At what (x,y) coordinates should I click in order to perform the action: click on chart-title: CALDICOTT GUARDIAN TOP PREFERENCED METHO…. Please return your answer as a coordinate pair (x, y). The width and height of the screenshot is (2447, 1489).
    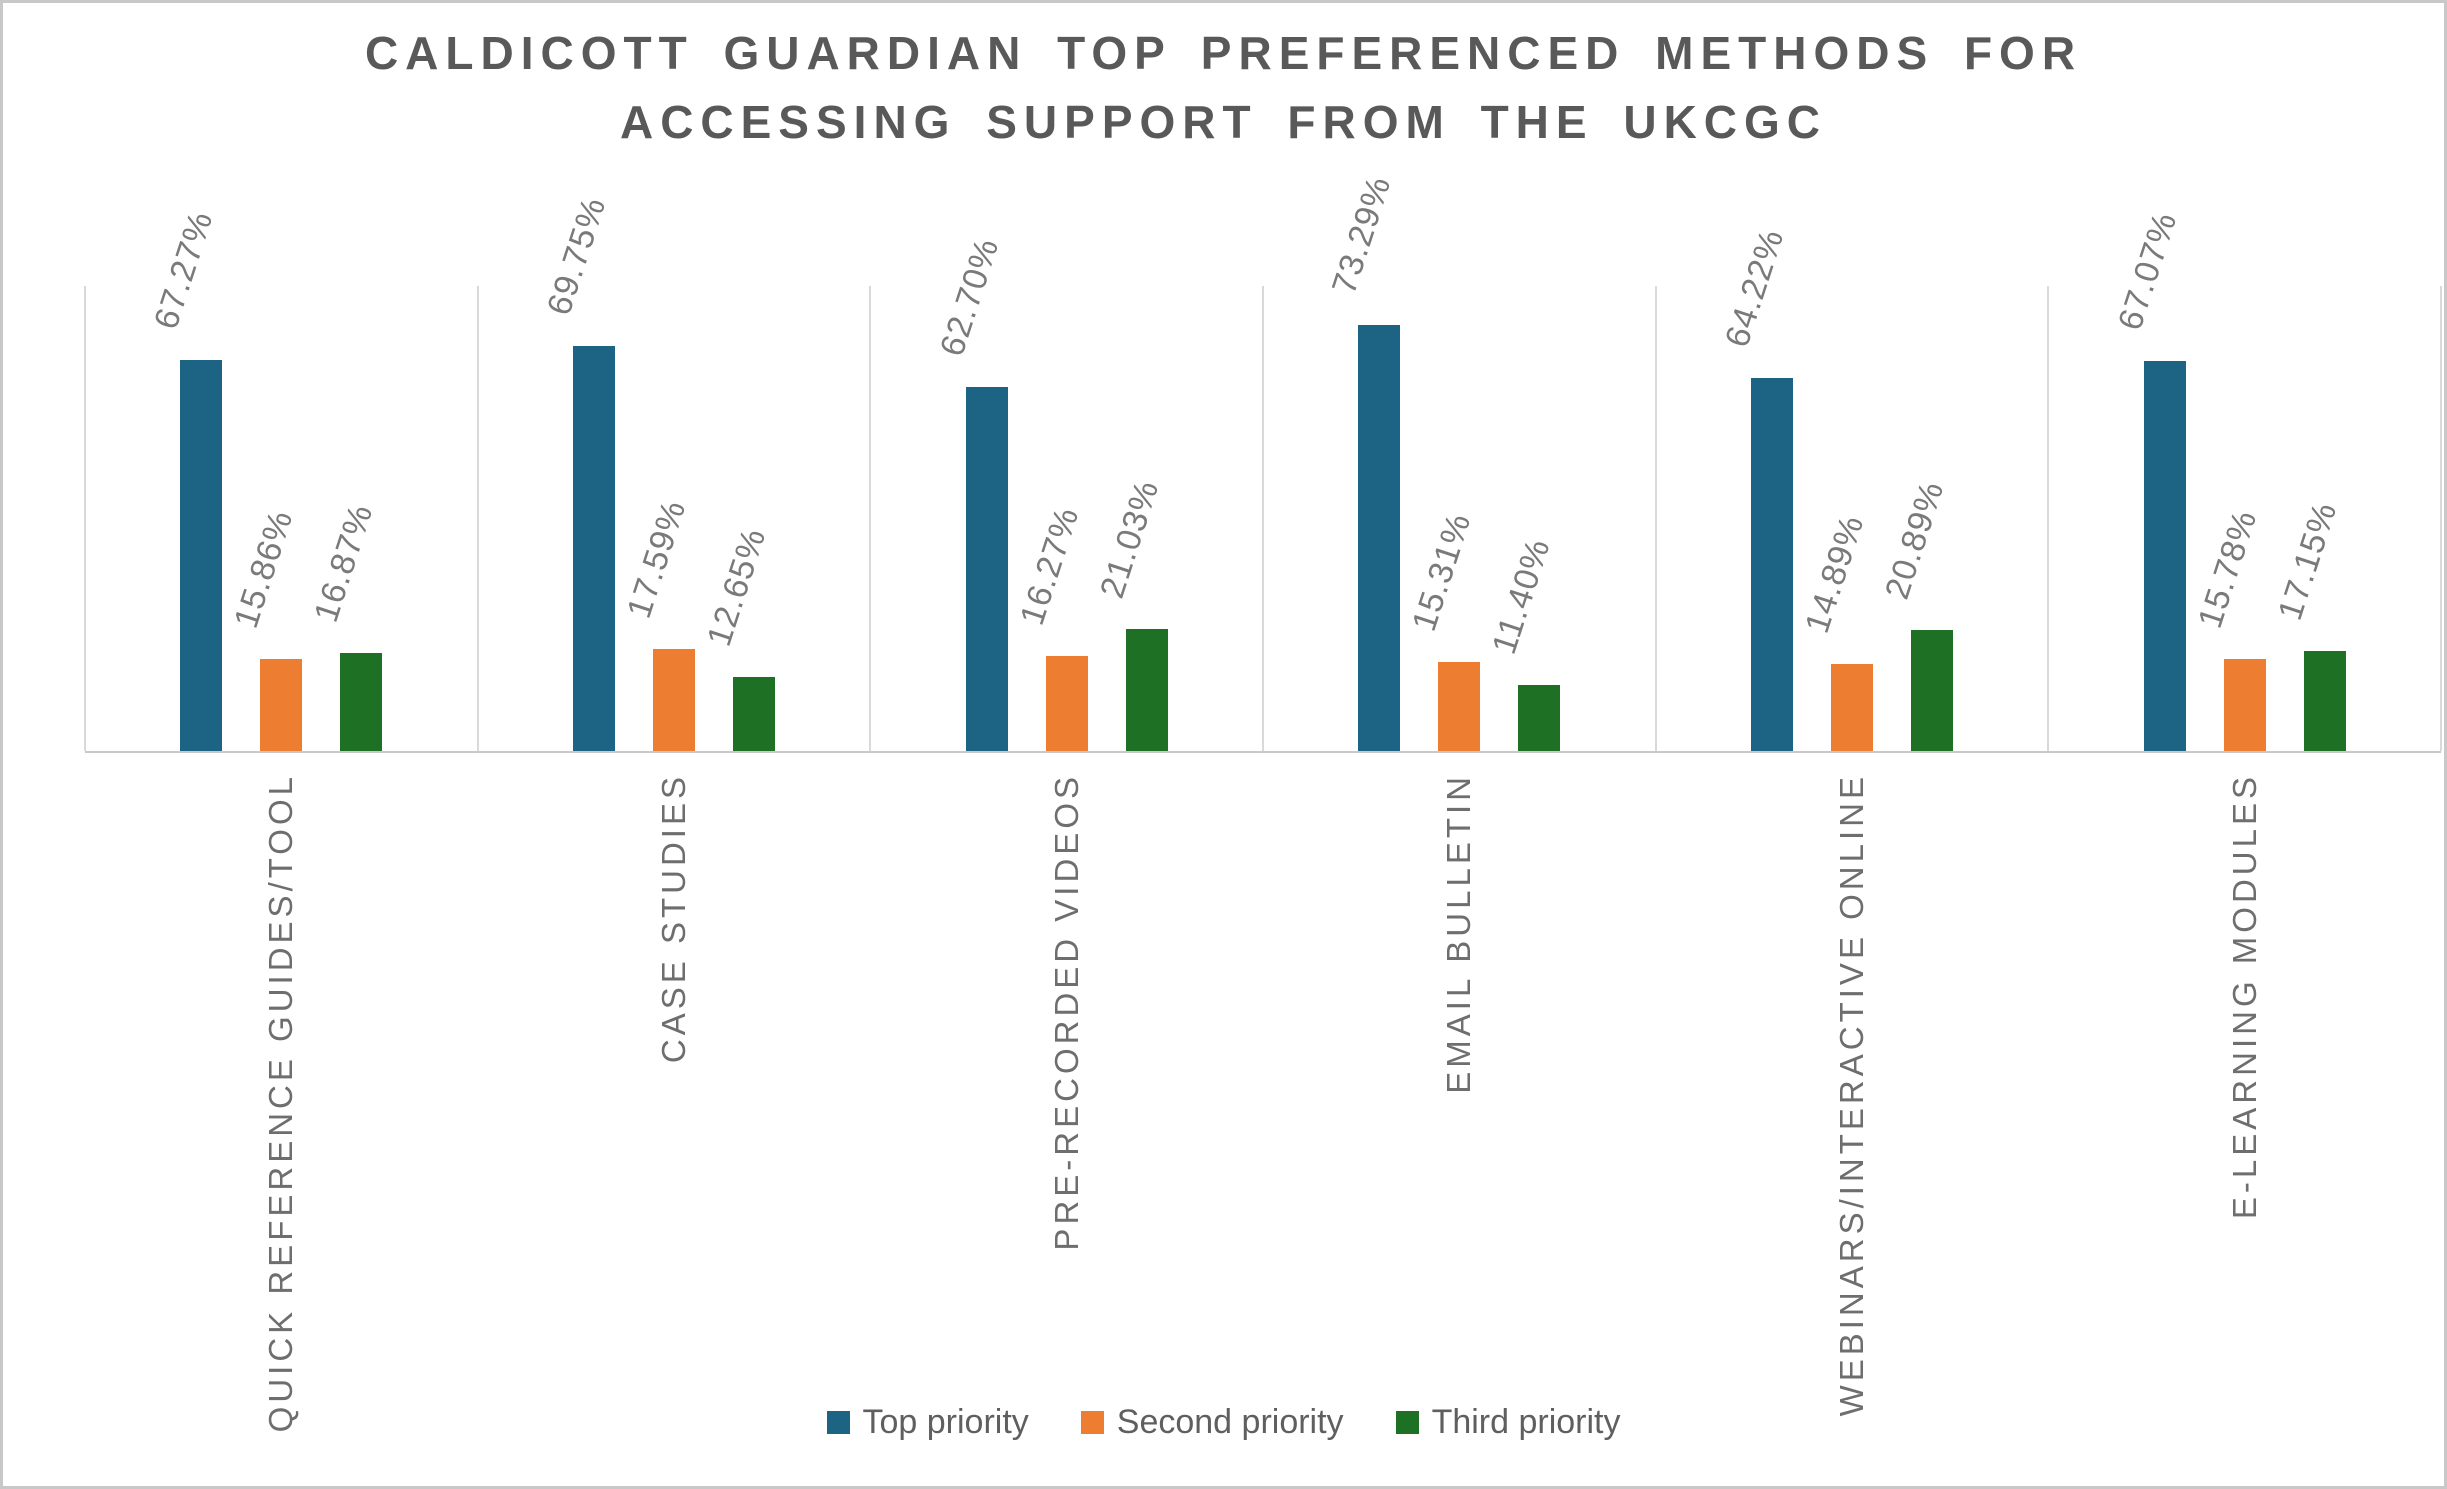
    Looking at the image, I should click on (1223, 87).